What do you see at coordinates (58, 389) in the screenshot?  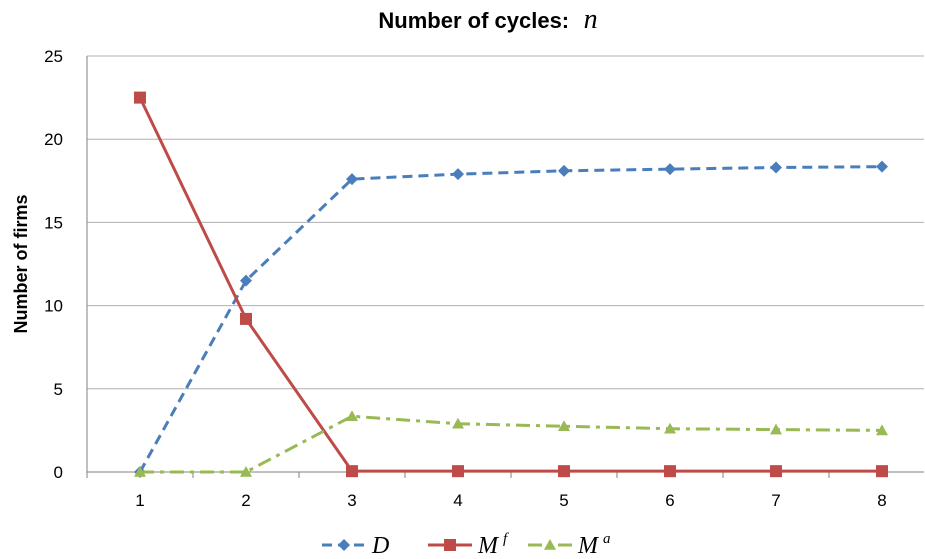 I see `y-tick-label: 5` at bounding box center [58, 389].